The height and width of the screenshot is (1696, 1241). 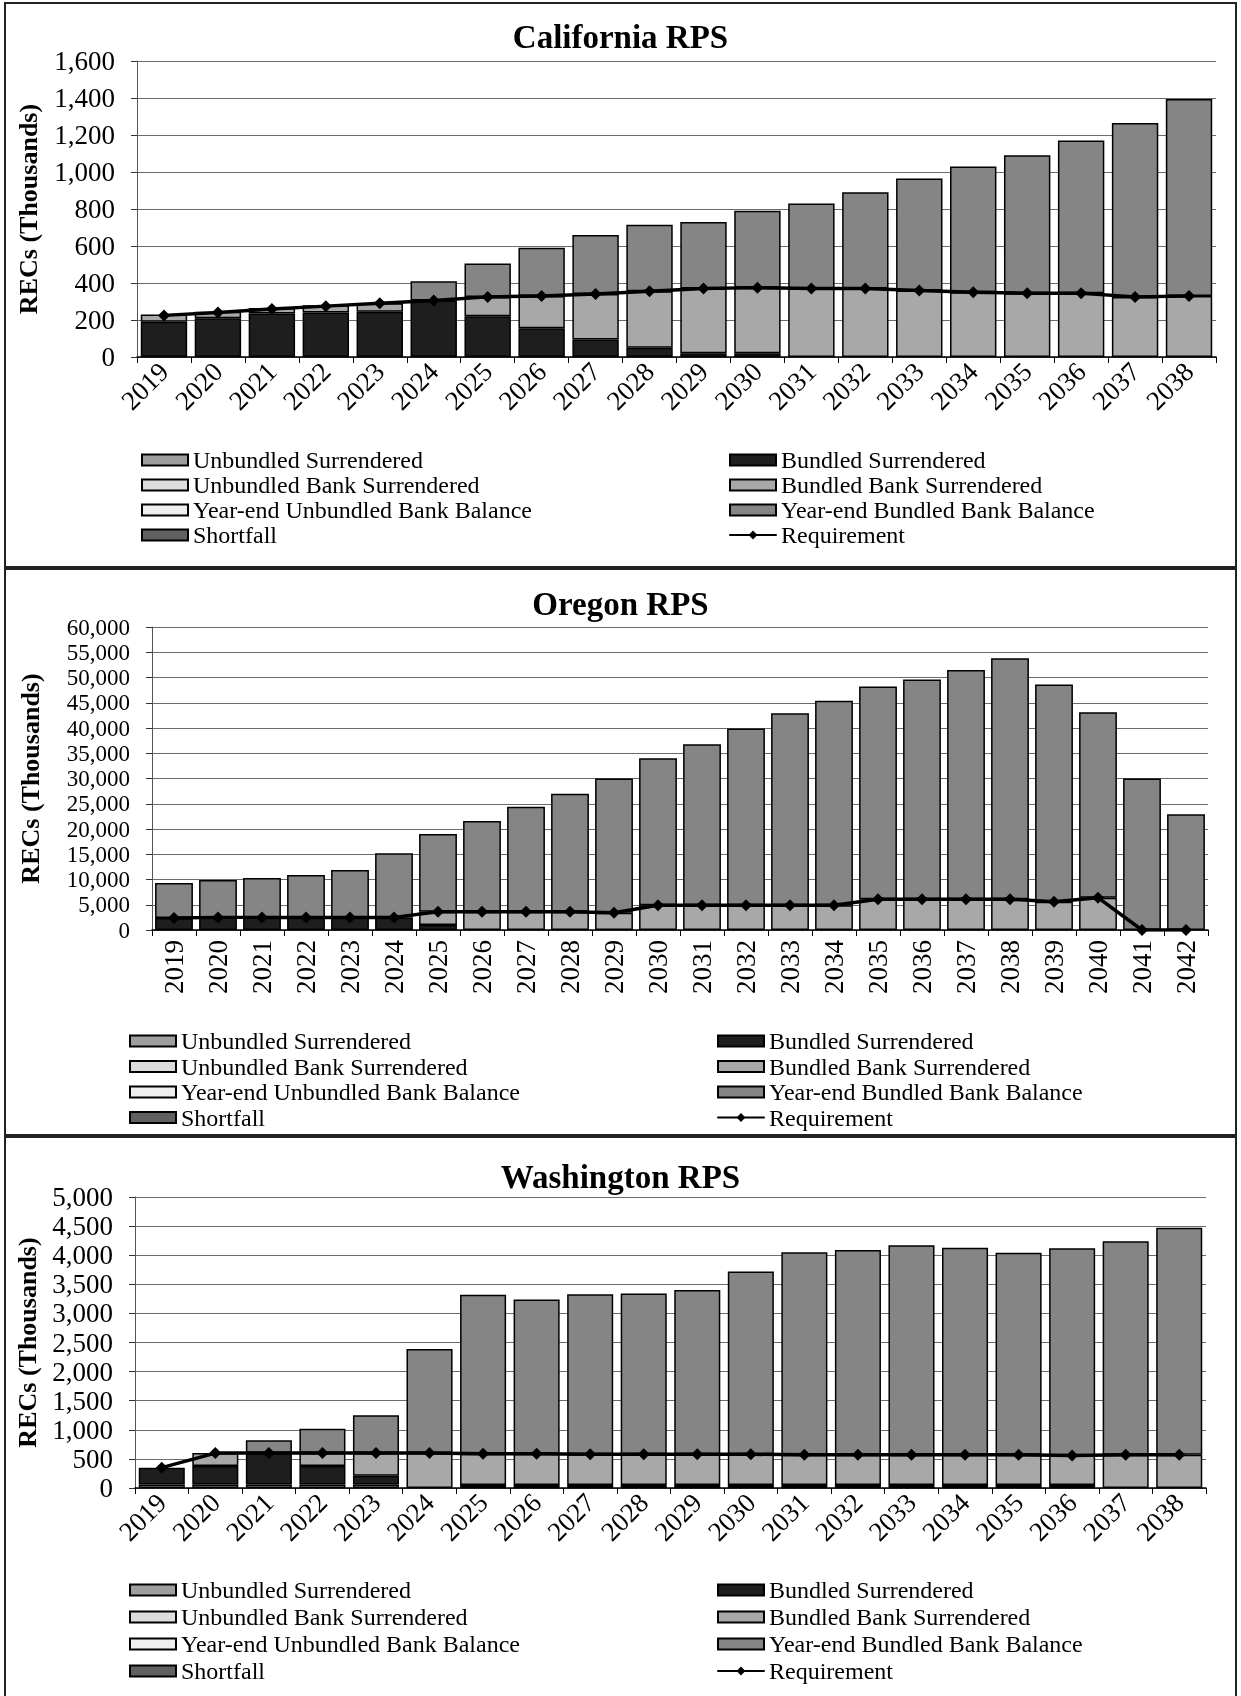 What do you see at coordinates (262, 967) in the screenshot?
I see `x-tick-label: 2021` at bounding box center [262, 967].